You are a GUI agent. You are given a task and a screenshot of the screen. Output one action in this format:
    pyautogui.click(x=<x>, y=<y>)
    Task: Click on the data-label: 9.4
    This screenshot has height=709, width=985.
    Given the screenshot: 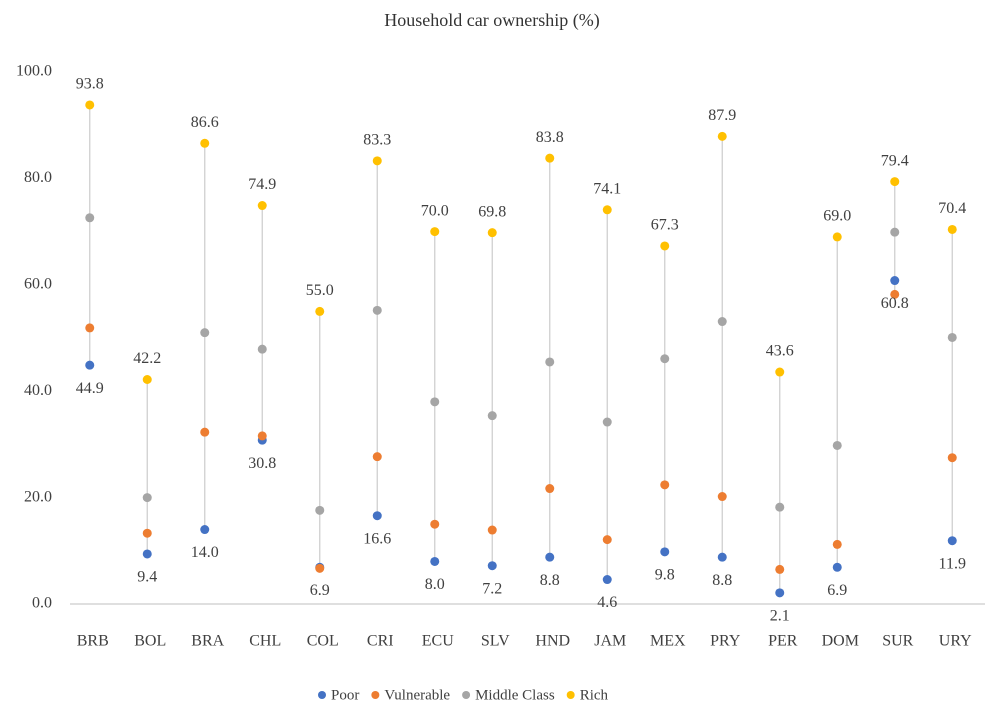 What is the action you would take?
    pyautogui.click(x=147, y=577)
    